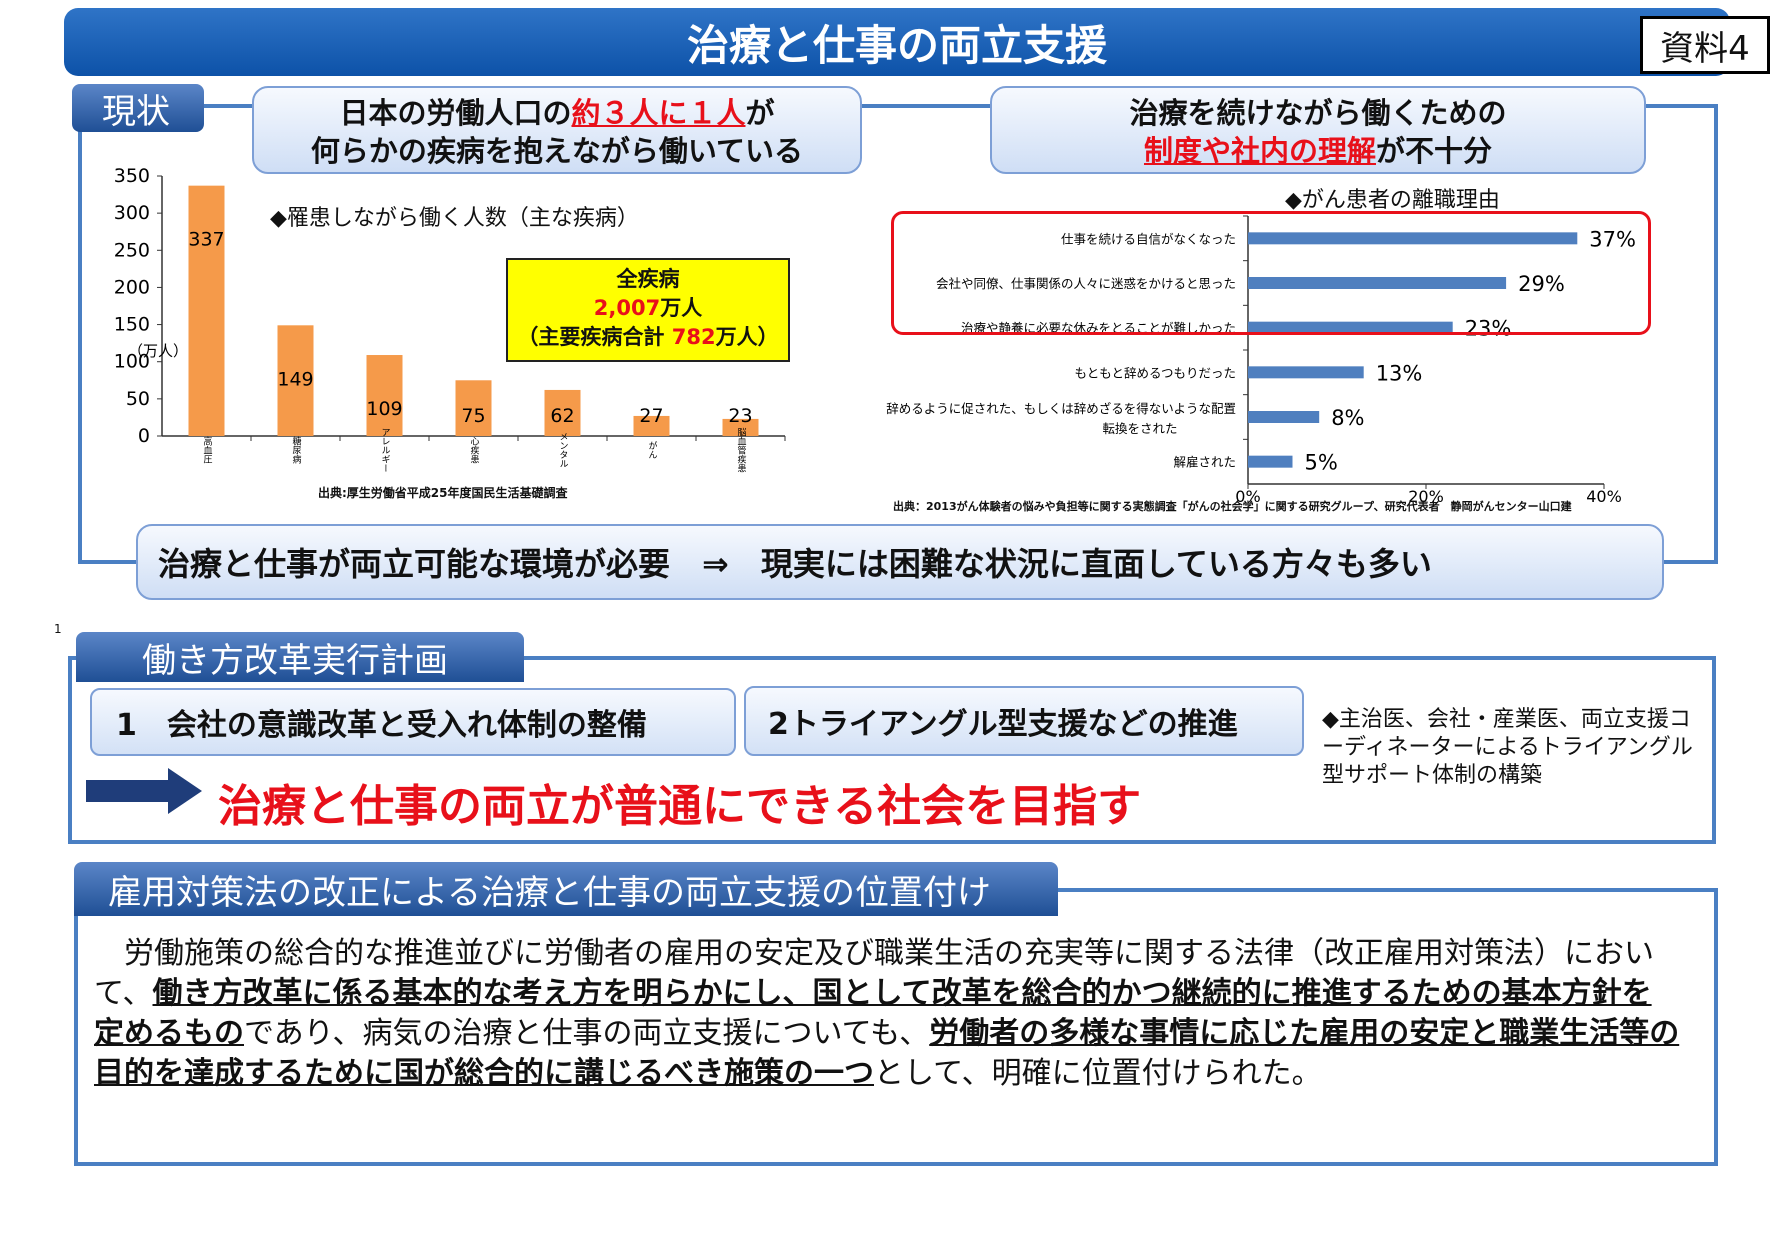 The image size is (1780, 1260). What do you see at coordinates (1271, 273) in the screenshot?
I see `highlight-red-box` at bounding box center [1271, 273].